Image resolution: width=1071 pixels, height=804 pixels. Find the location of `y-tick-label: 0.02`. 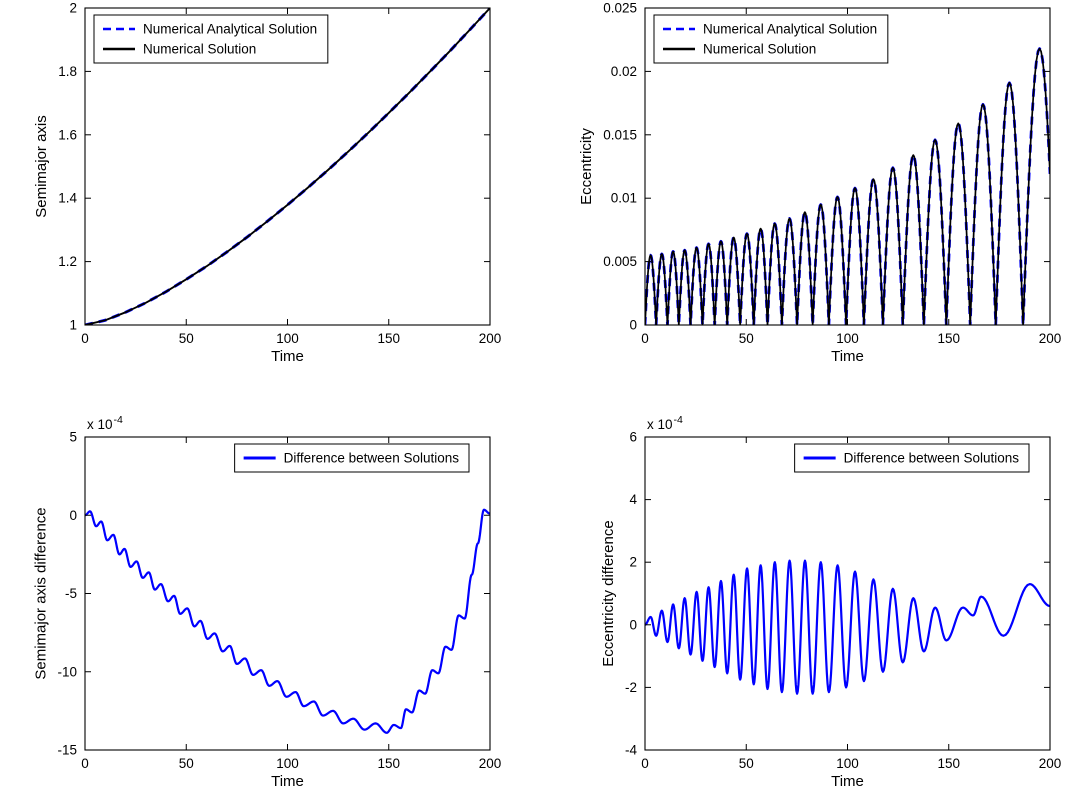

y-tick-label: 0.02 is located at coordinates (624, 71).